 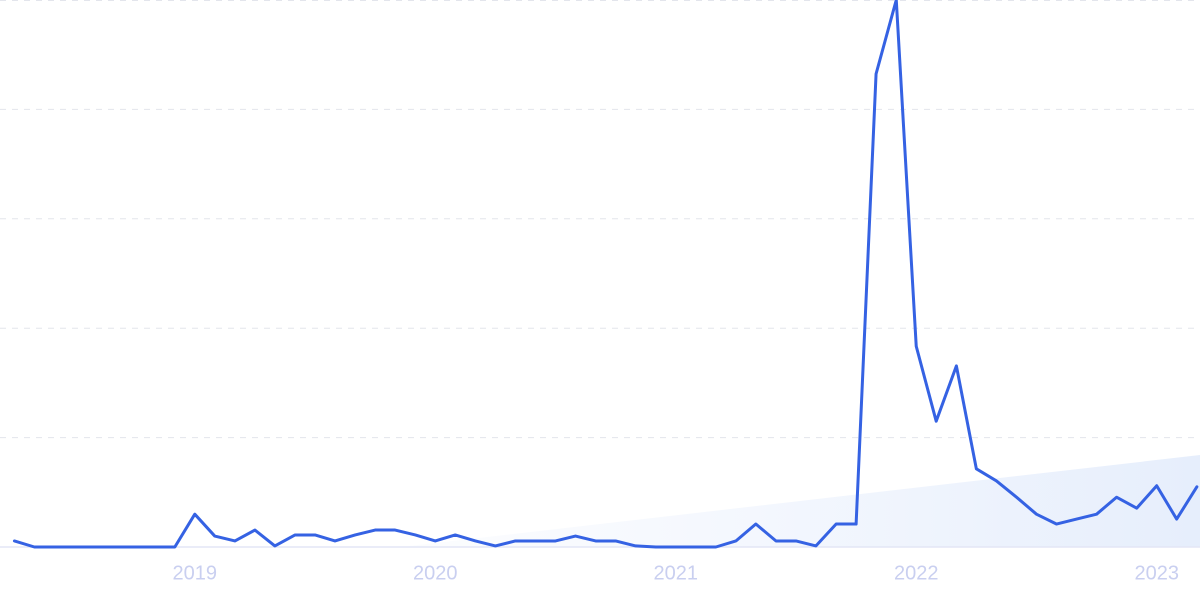 I want to click on x-tick-label: 2022, so click(x=916, y=573).